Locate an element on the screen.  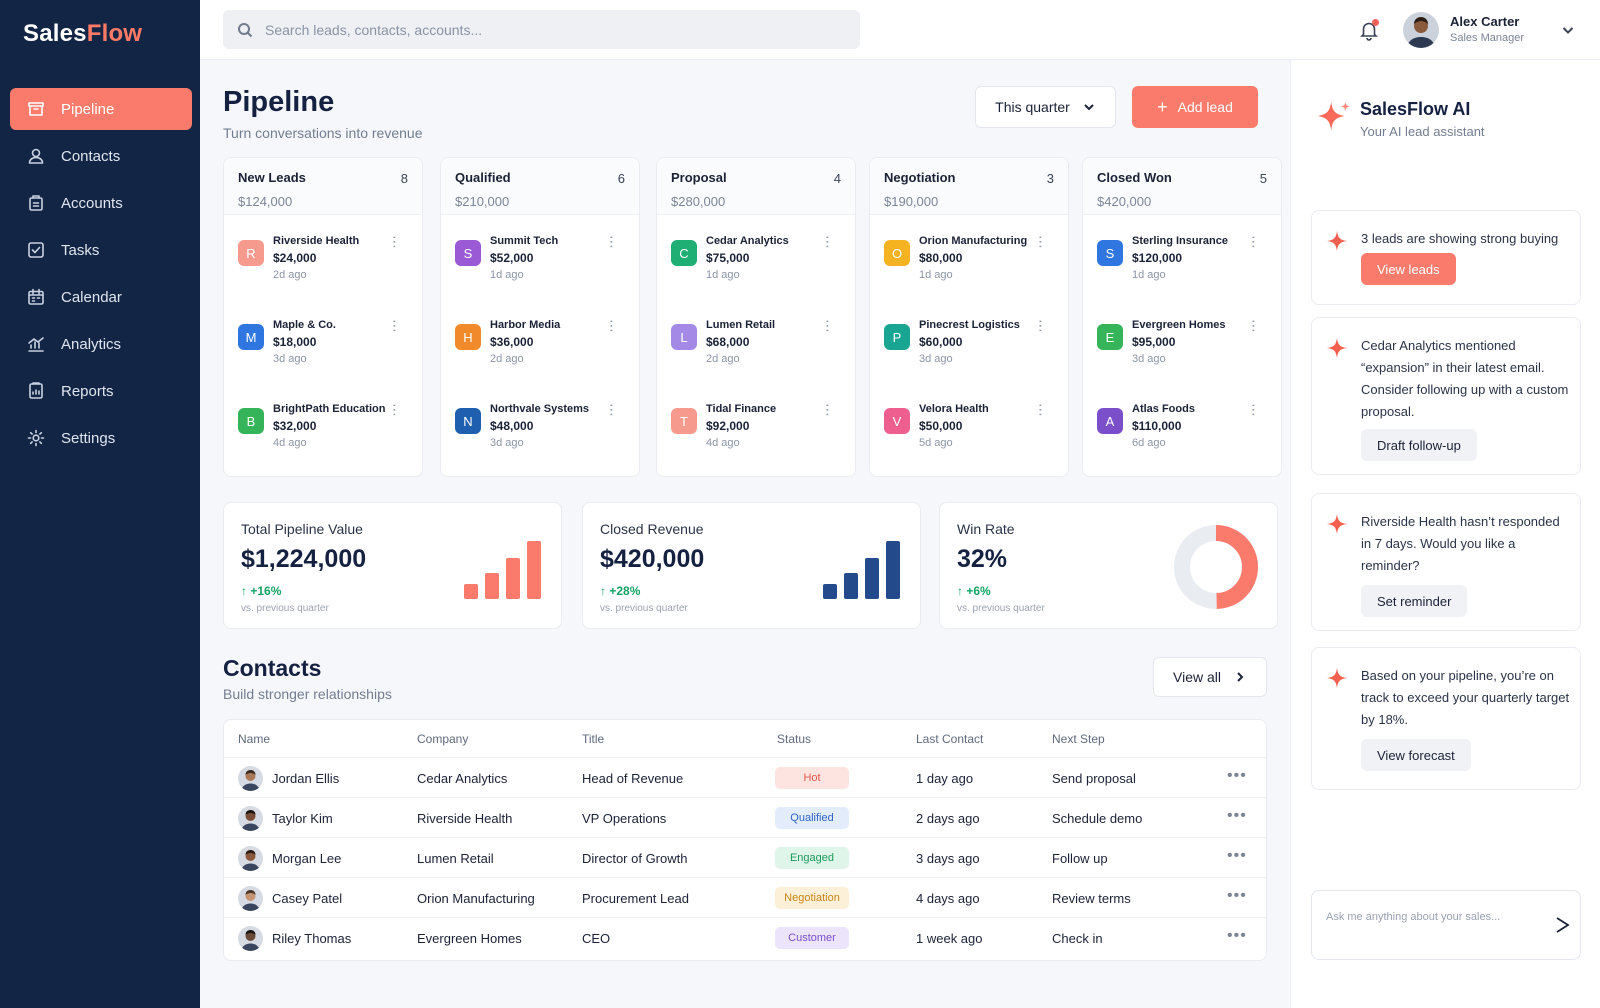
ask-ai-box is located at coordinates (1446, 925).